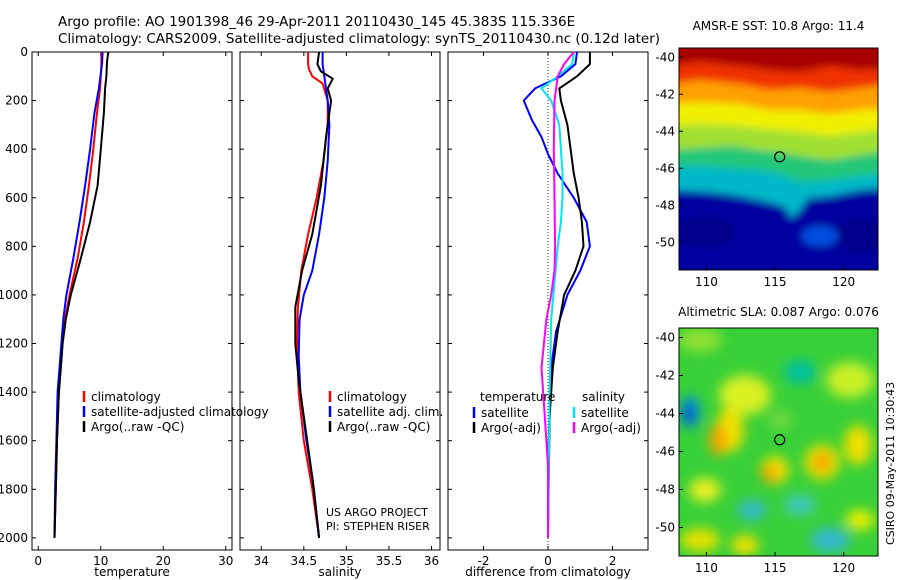 The width and height of the screenshot is (900, 580). What do you see at coordinates (778, 312) in the screenshot?
I see `map-title: Altimetric SLA: 0.087 Argo: 0.076` at bounding box center [778, 312].